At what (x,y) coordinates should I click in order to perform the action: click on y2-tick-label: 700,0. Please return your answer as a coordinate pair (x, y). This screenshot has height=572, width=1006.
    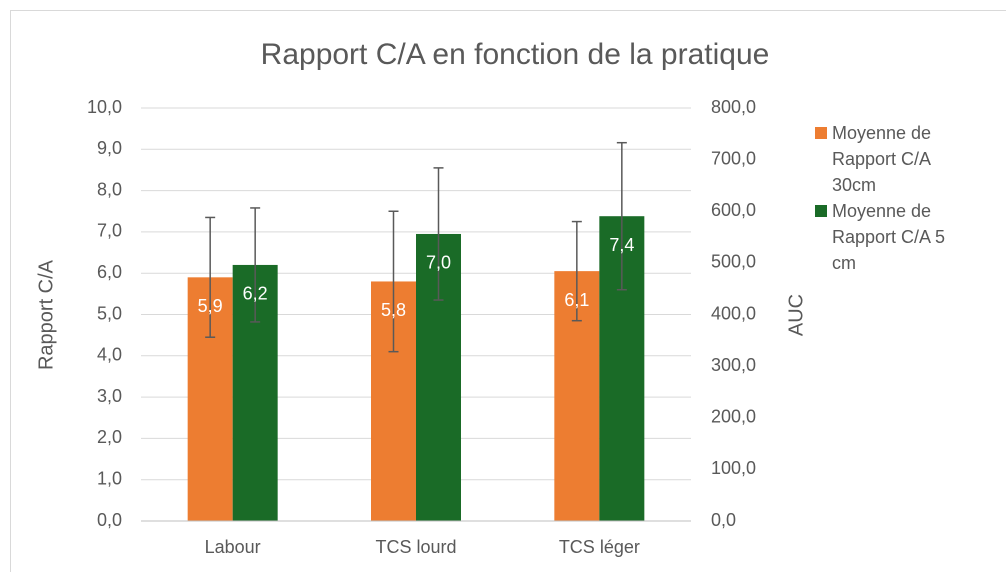
    Looking at the image, I should click on (733, 158).